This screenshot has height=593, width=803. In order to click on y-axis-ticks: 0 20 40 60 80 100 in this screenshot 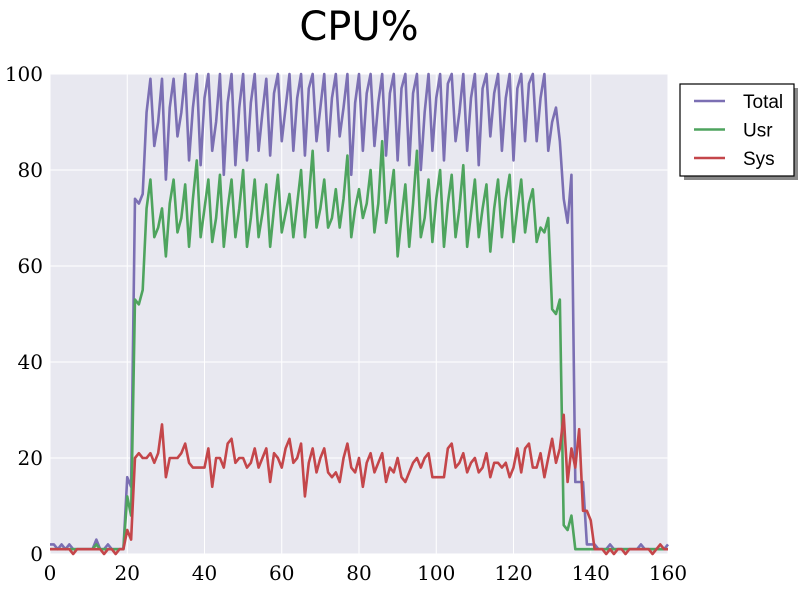, I will do `click(24, 314)`.